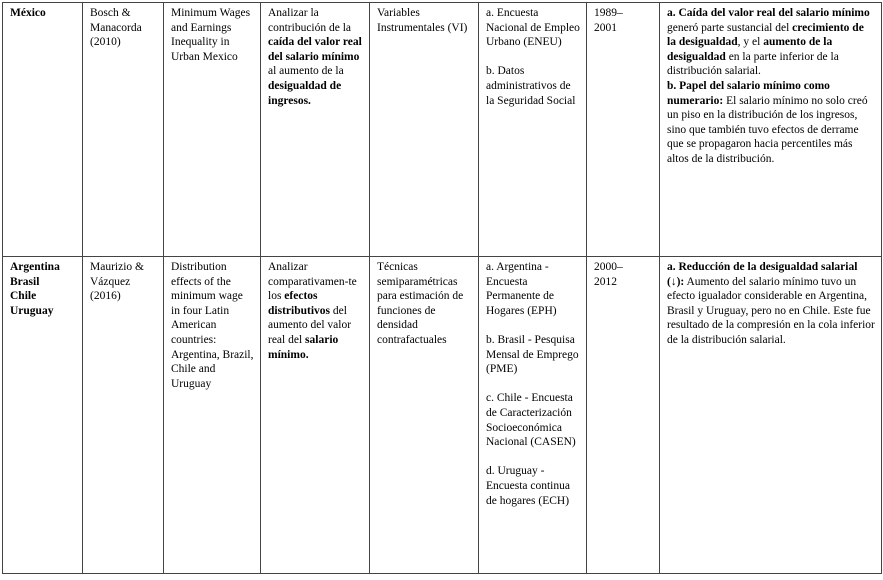 This screenshot has height=580, width=883. Describe the element at coordinates (623, 415) in the screenshot. I see `cell-period: 2000– 2012` at that location.